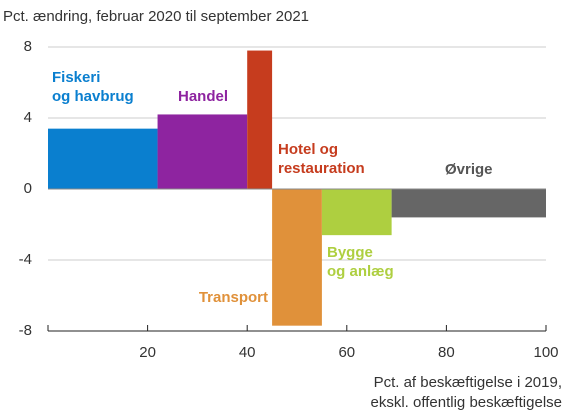 Image resolution: width=570 pixels, height=412 pixels. Describe the element at coordinates (25, 330) in the screenshot. I see `y-tick-label: -8` at that location.